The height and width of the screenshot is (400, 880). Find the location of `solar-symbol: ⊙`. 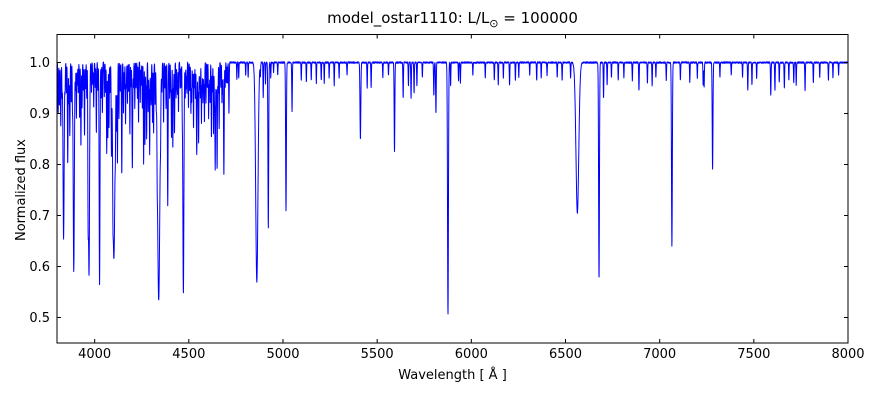

solar-symbol: ⊙ is located at coordinates (494, 23).